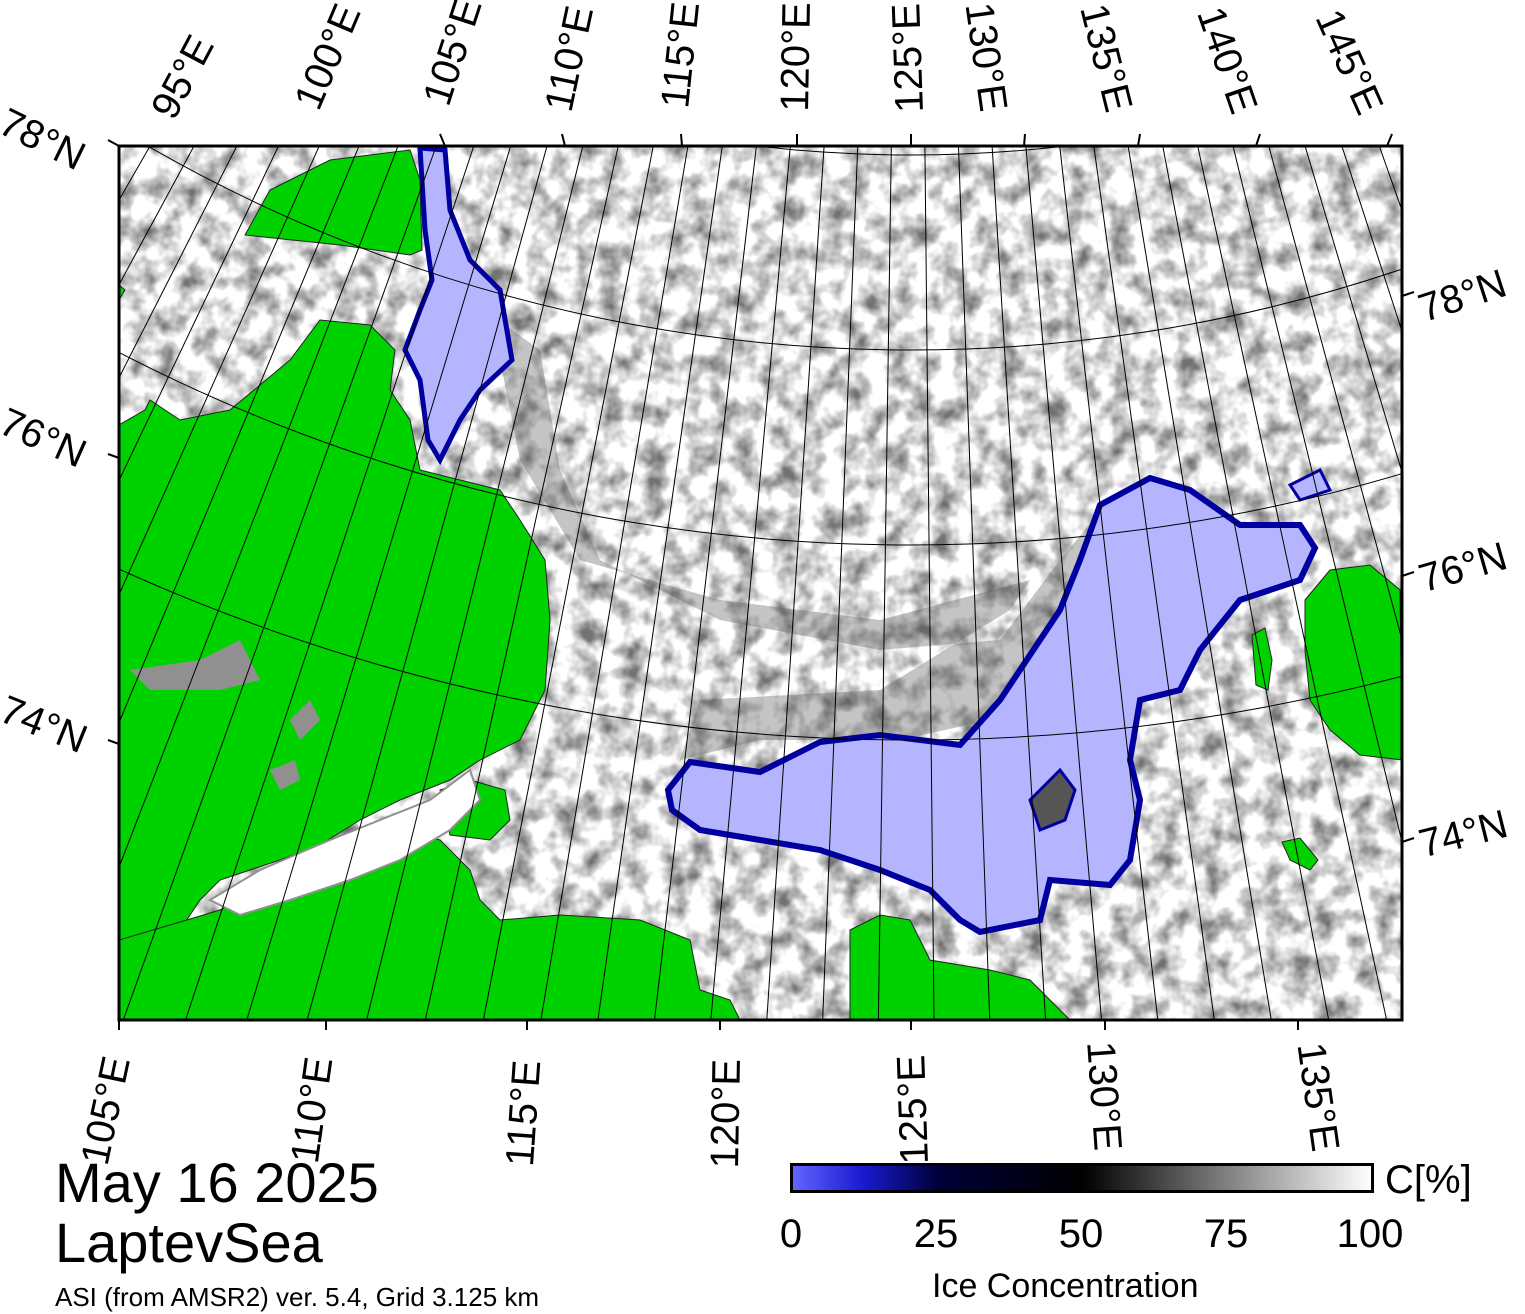 This screenshot has height=1314, width=1525. I want to click on stolbovoy-island, so click(1300, 854).